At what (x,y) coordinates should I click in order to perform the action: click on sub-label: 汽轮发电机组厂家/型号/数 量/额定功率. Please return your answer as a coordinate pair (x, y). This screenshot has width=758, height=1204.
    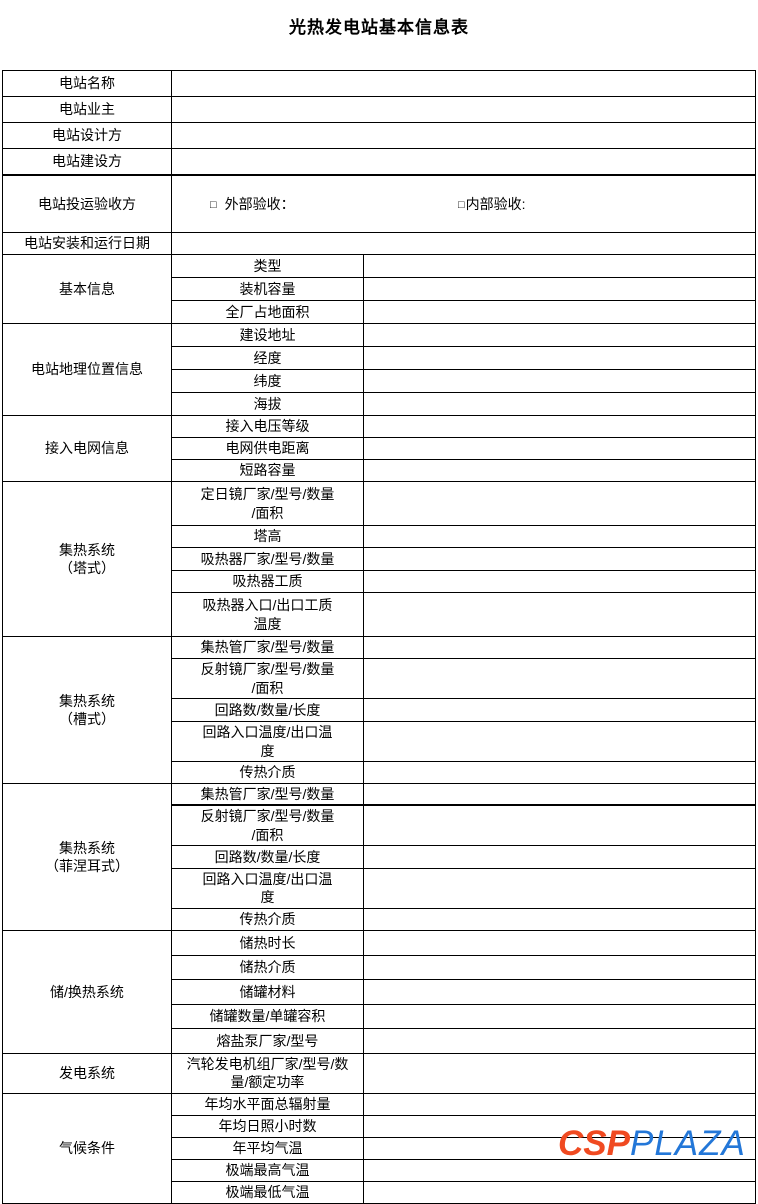
    Looking at the image, I should click on (267, 1073).